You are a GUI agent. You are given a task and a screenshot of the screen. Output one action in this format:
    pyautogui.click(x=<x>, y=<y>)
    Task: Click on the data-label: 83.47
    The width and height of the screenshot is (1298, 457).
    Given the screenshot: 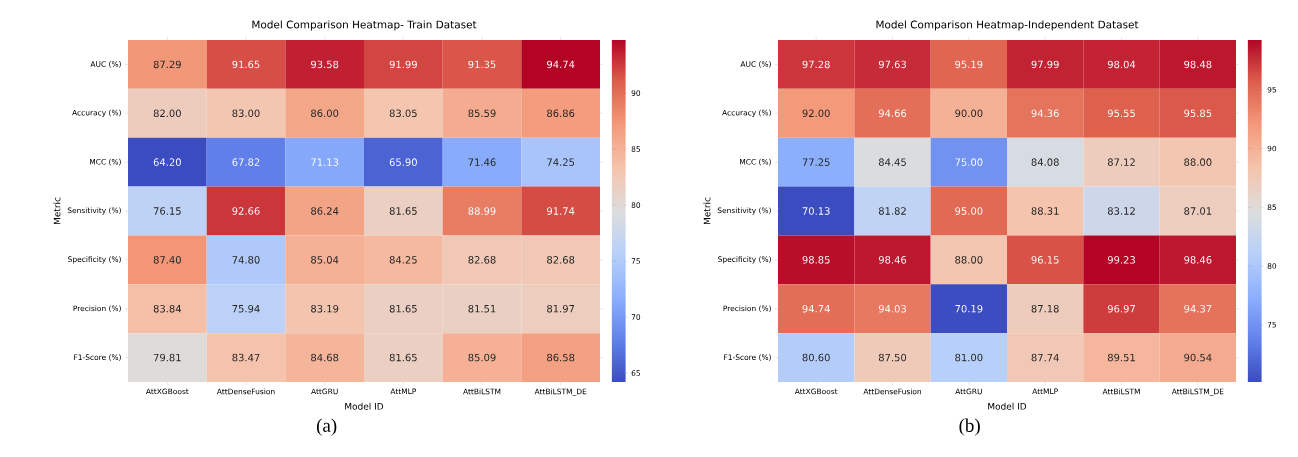 What is the action you would take?
    pyautogui.click(x=246, y=357)
    